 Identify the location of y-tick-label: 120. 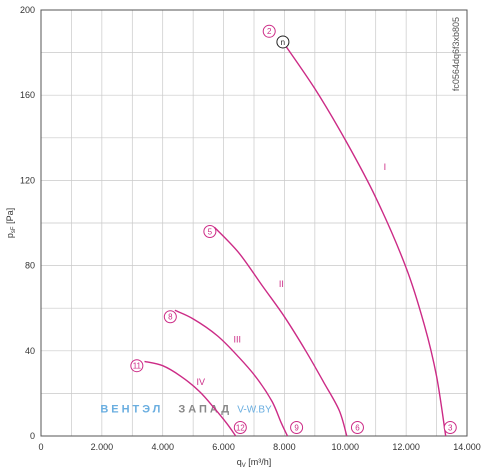
(27, 180).